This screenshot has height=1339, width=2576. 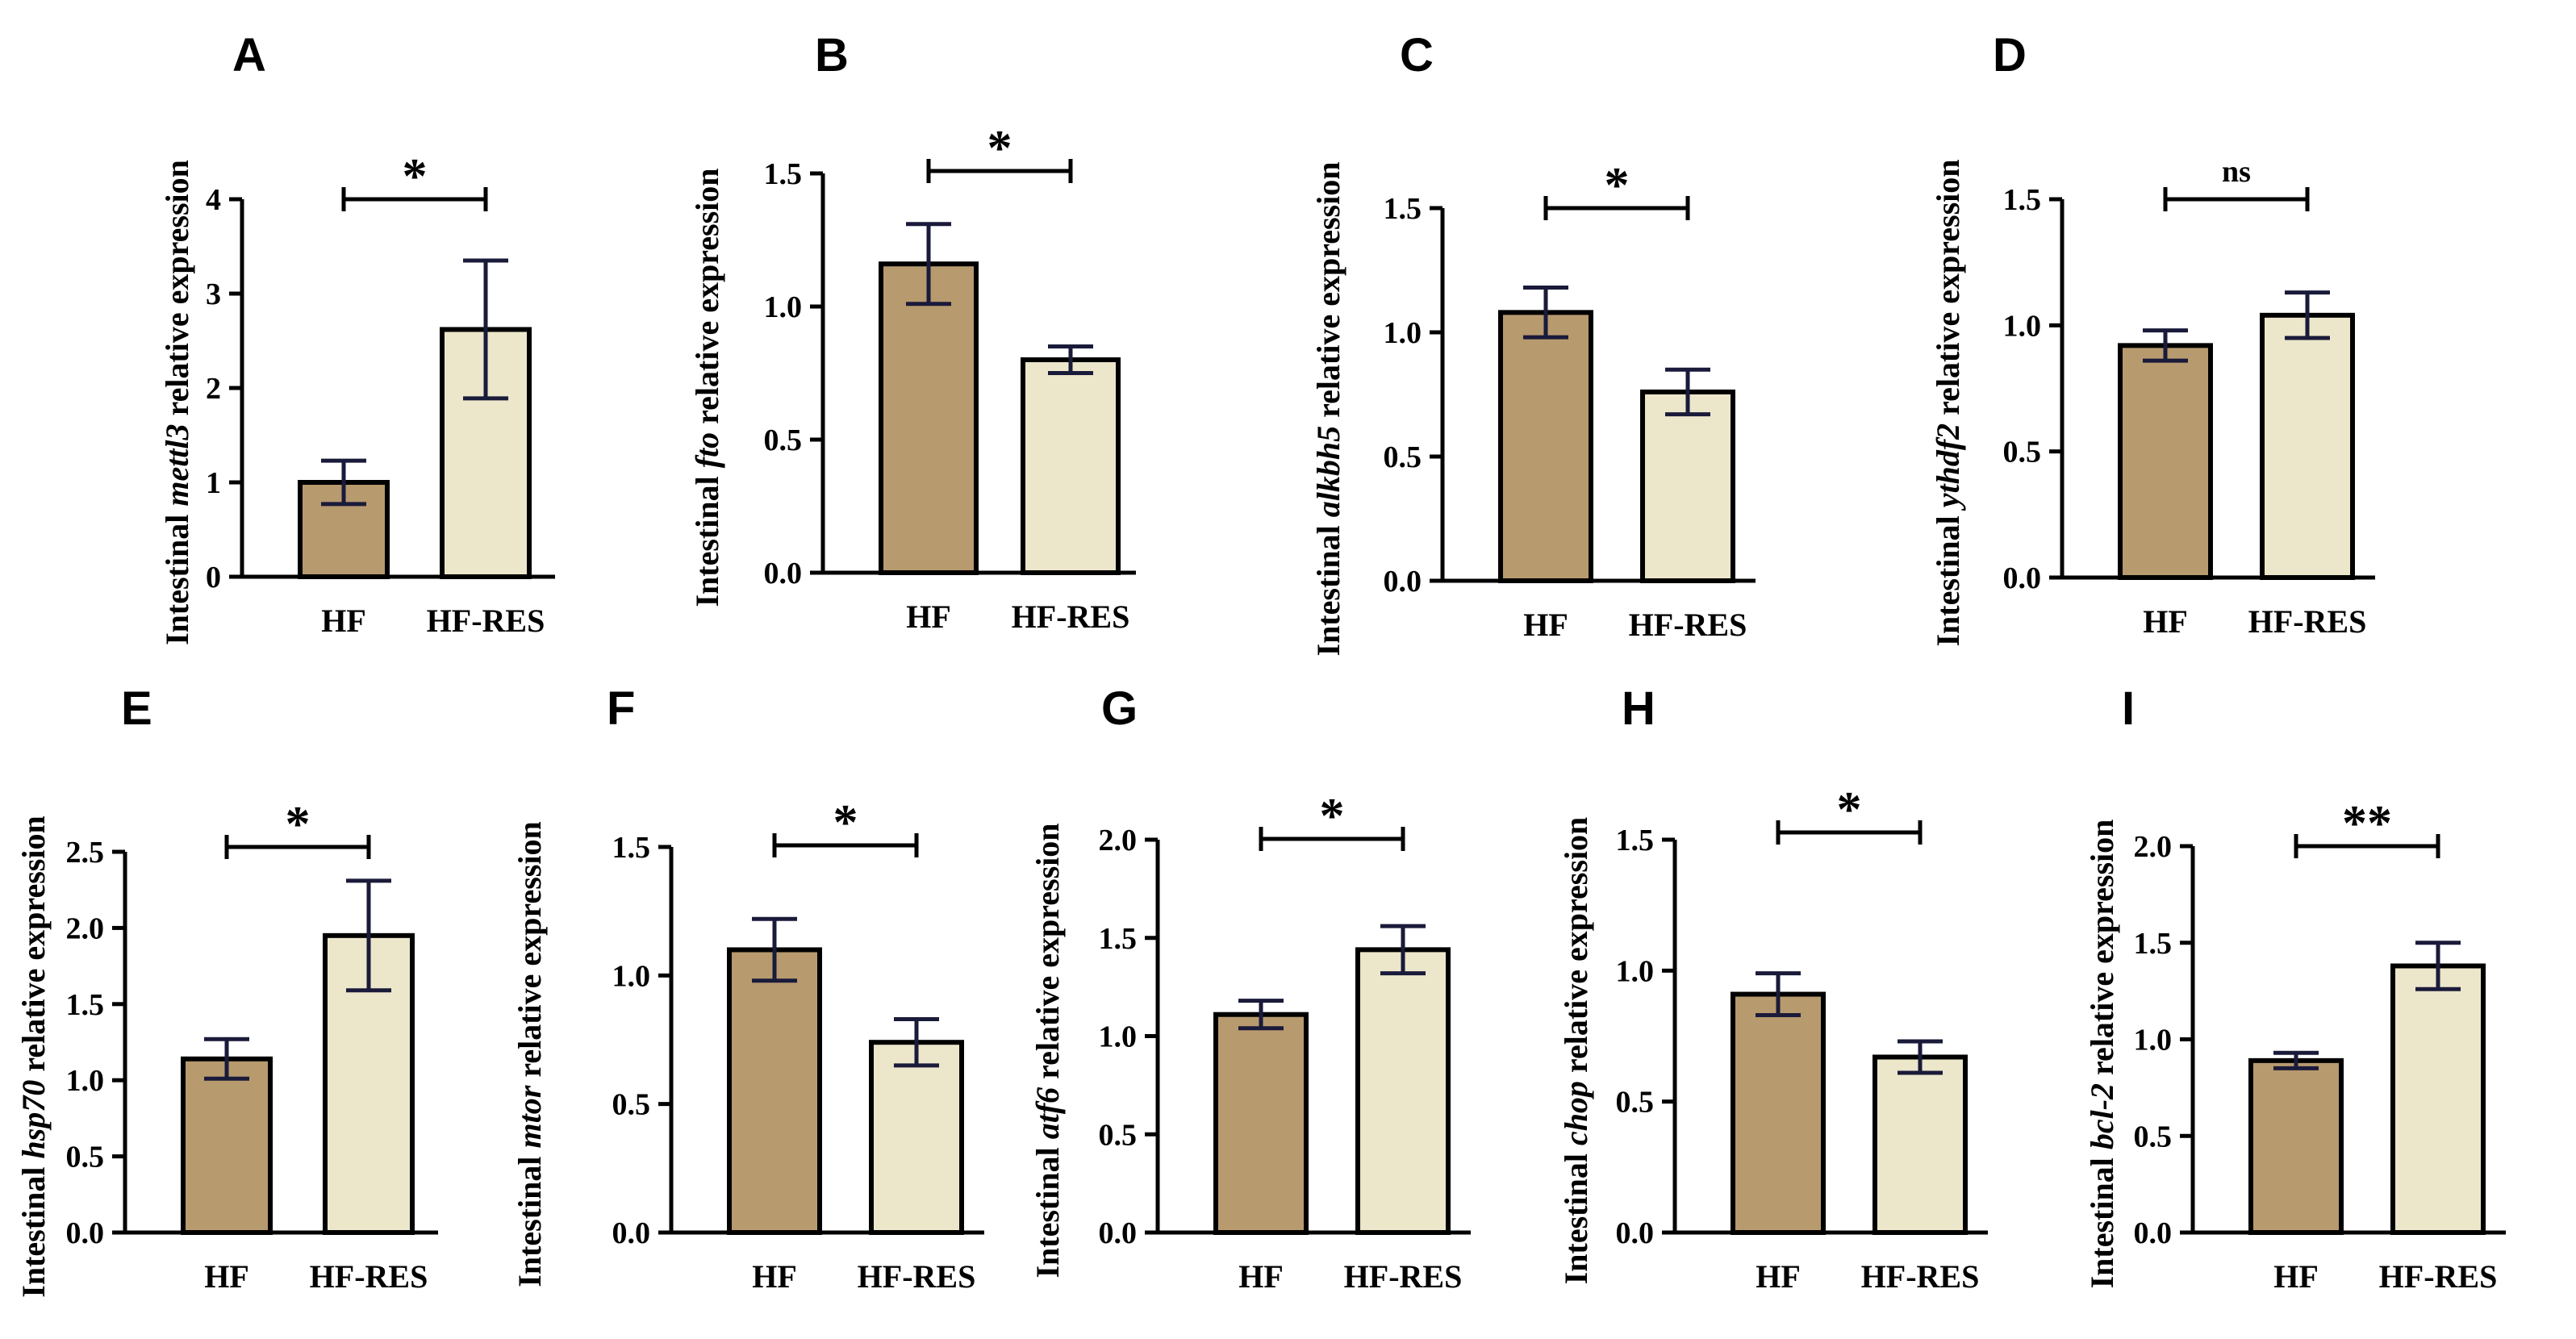 I want to click on category-label-b: HF-RES, so click(x=1071, y=617).